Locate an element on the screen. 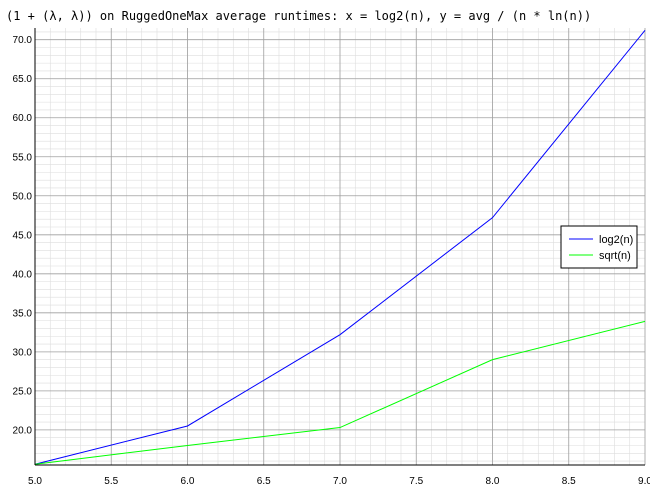  y-tick-label: 60.0 is located at coordinates (23, 118).